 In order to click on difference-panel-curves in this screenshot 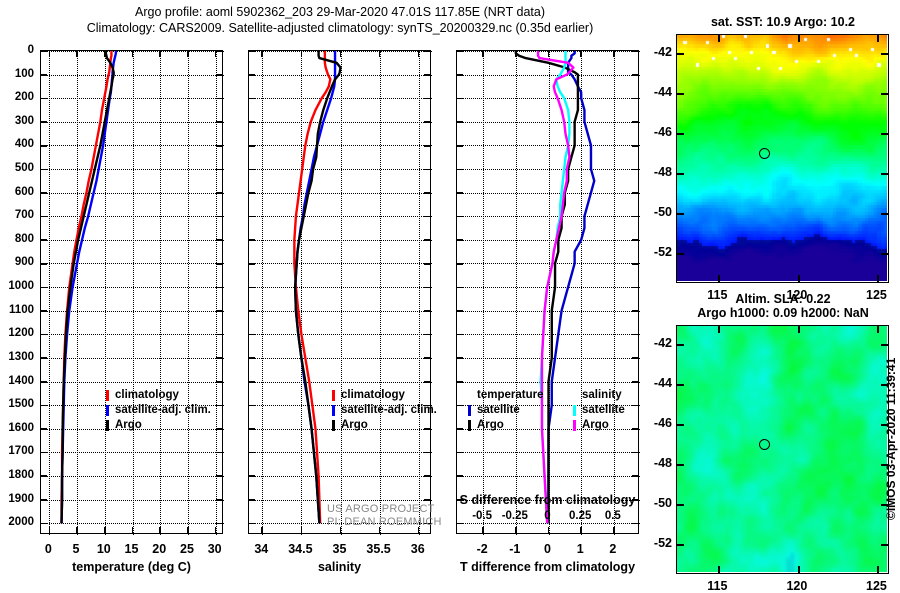, I will do `click(555, 287)`.